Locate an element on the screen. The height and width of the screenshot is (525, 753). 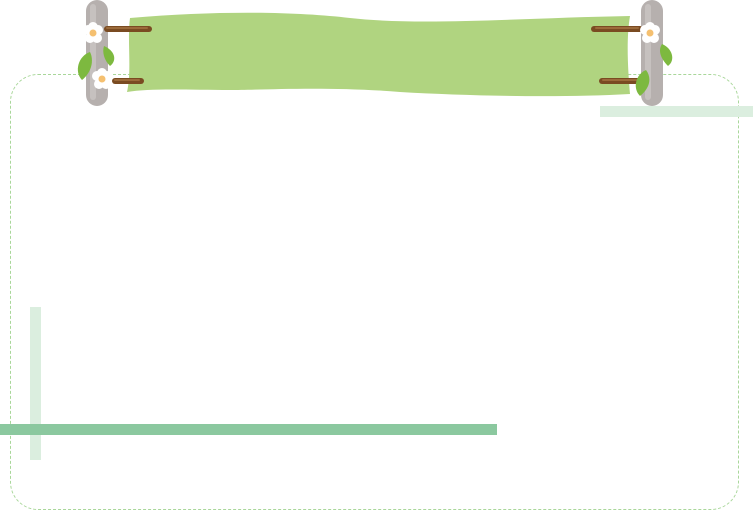
accent-bar-left-vertical is located at coordinates (35, 383).